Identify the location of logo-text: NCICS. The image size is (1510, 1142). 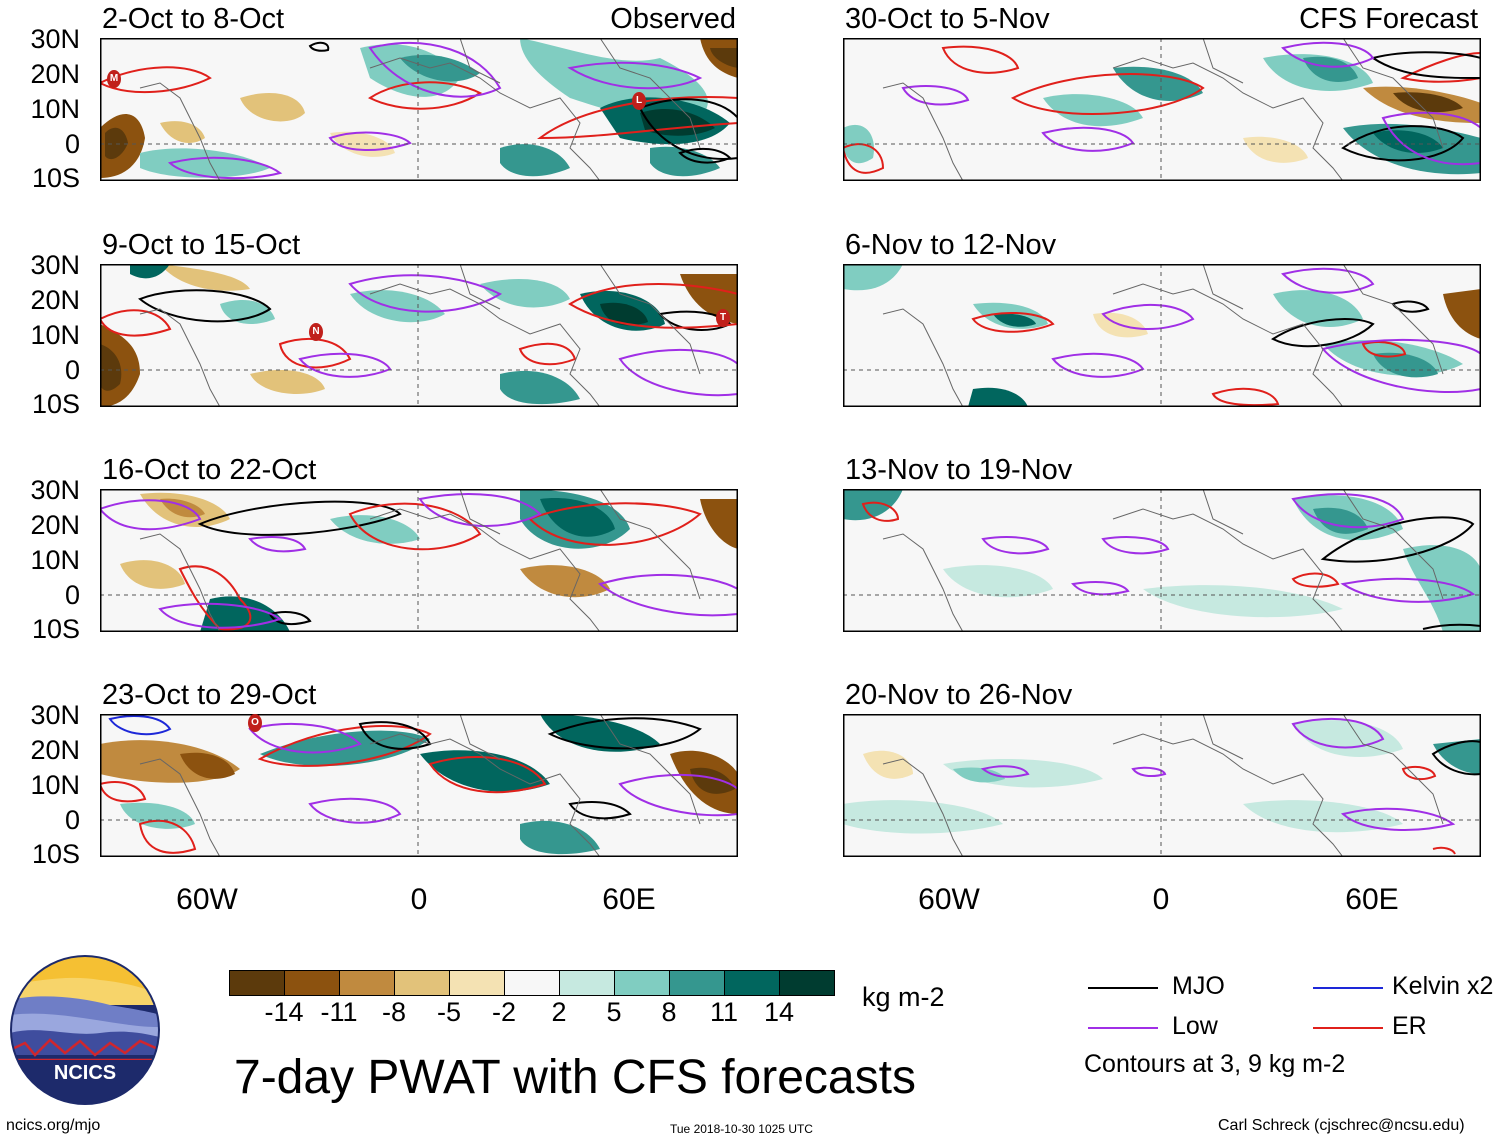
(85, 1073).